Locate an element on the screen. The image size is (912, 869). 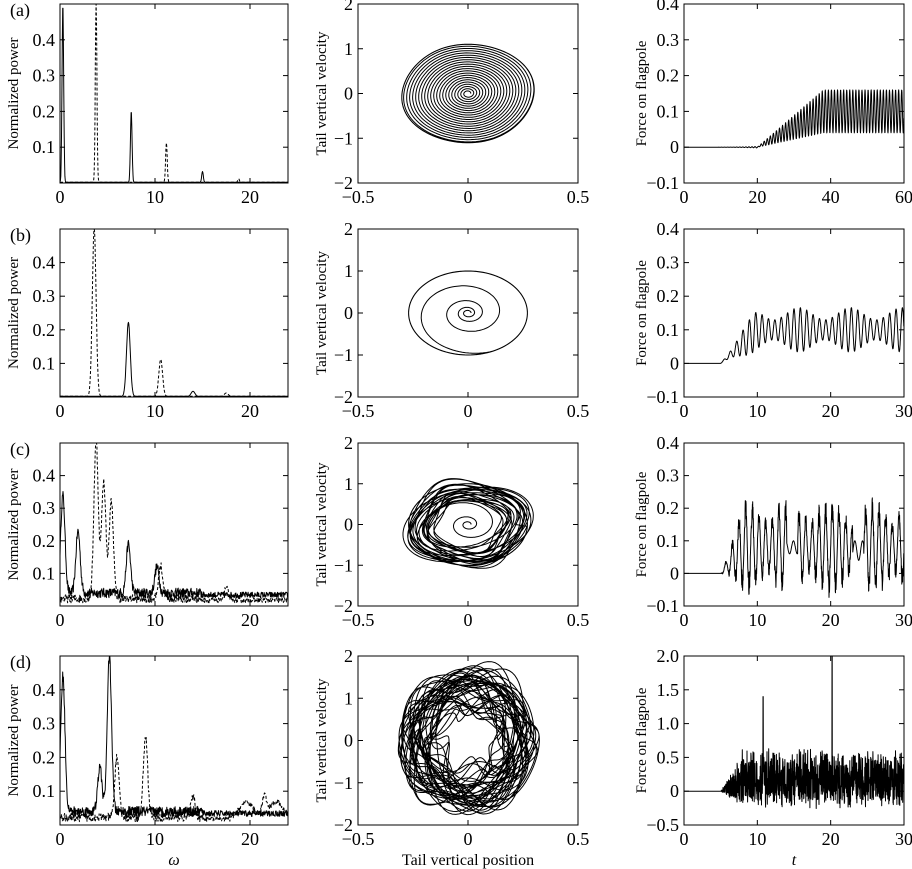
phase-frame is located at coordinates (468, 93).